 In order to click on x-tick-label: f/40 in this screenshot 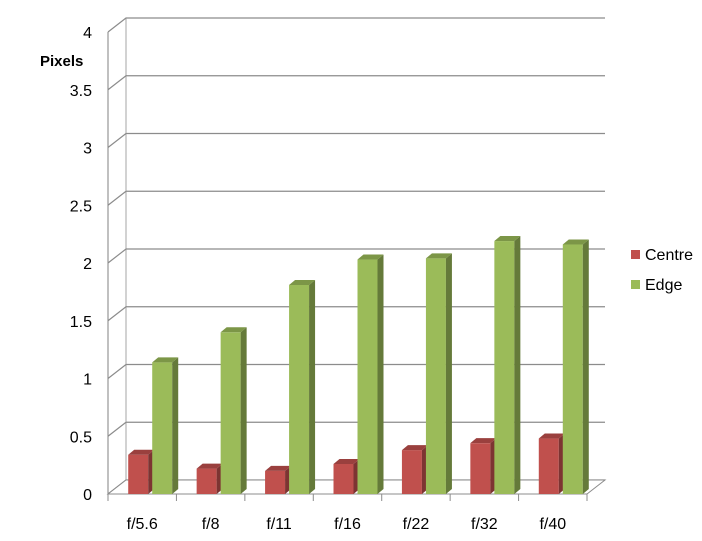, I will do `click(552, 524)`.